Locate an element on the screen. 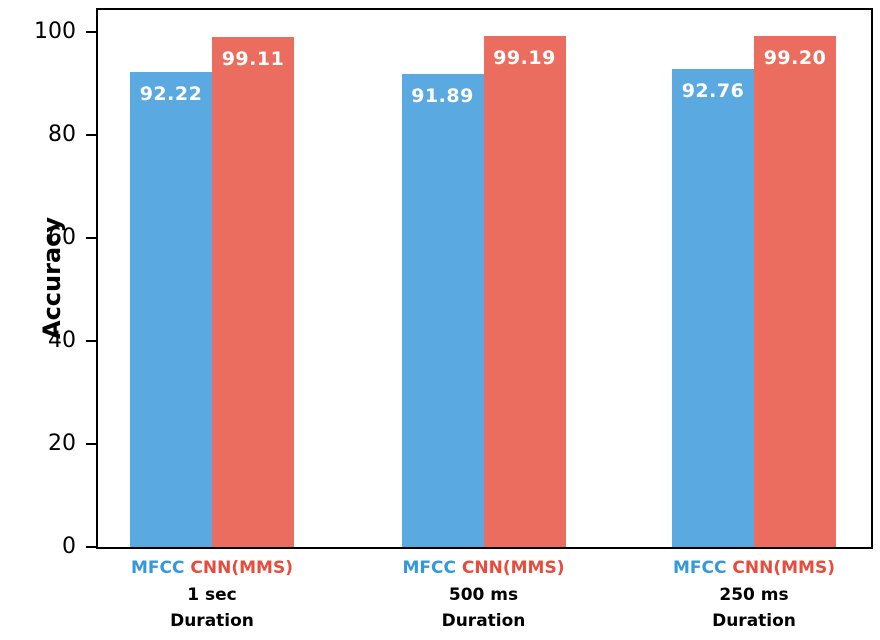 Image resolution: width=880 pixels, height=640 pixels. bar-value-label: 99.19 is located at coordinates (524, 58).